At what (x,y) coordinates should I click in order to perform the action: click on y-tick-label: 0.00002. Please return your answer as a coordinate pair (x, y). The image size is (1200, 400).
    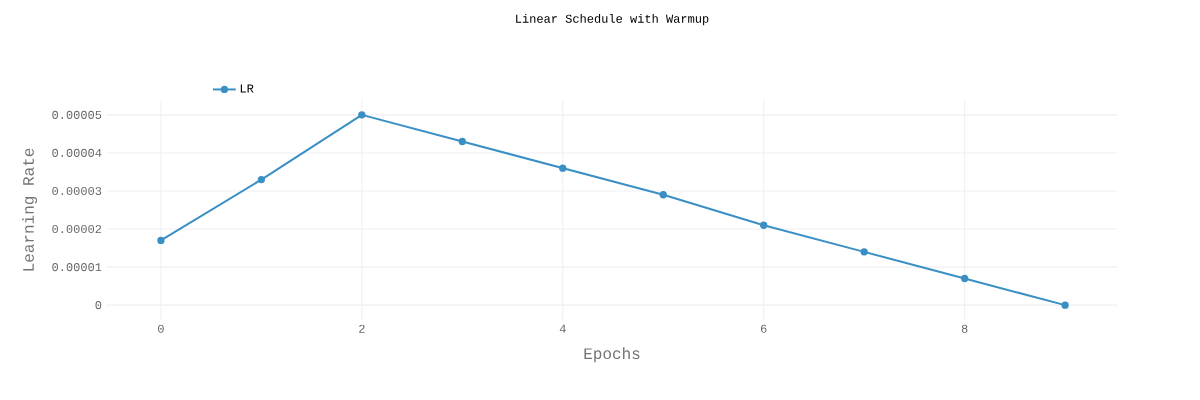
    Looking at the image, I should click on (77, 229).